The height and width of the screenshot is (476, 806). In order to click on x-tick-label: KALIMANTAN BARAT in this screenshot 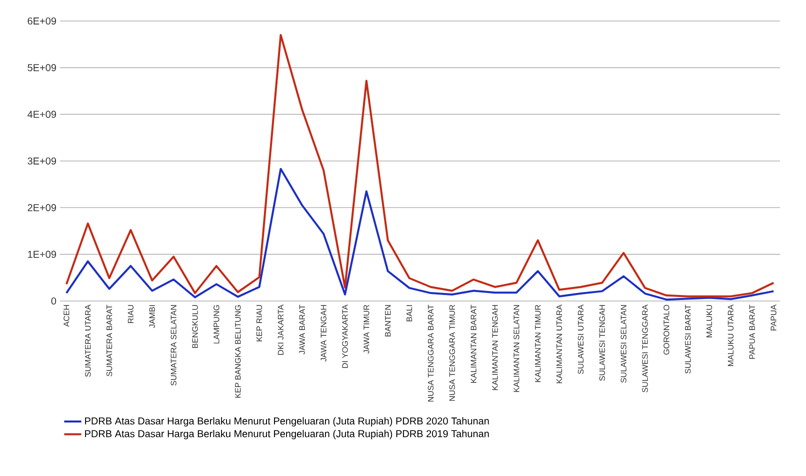, I will do `click(473, 343)`.